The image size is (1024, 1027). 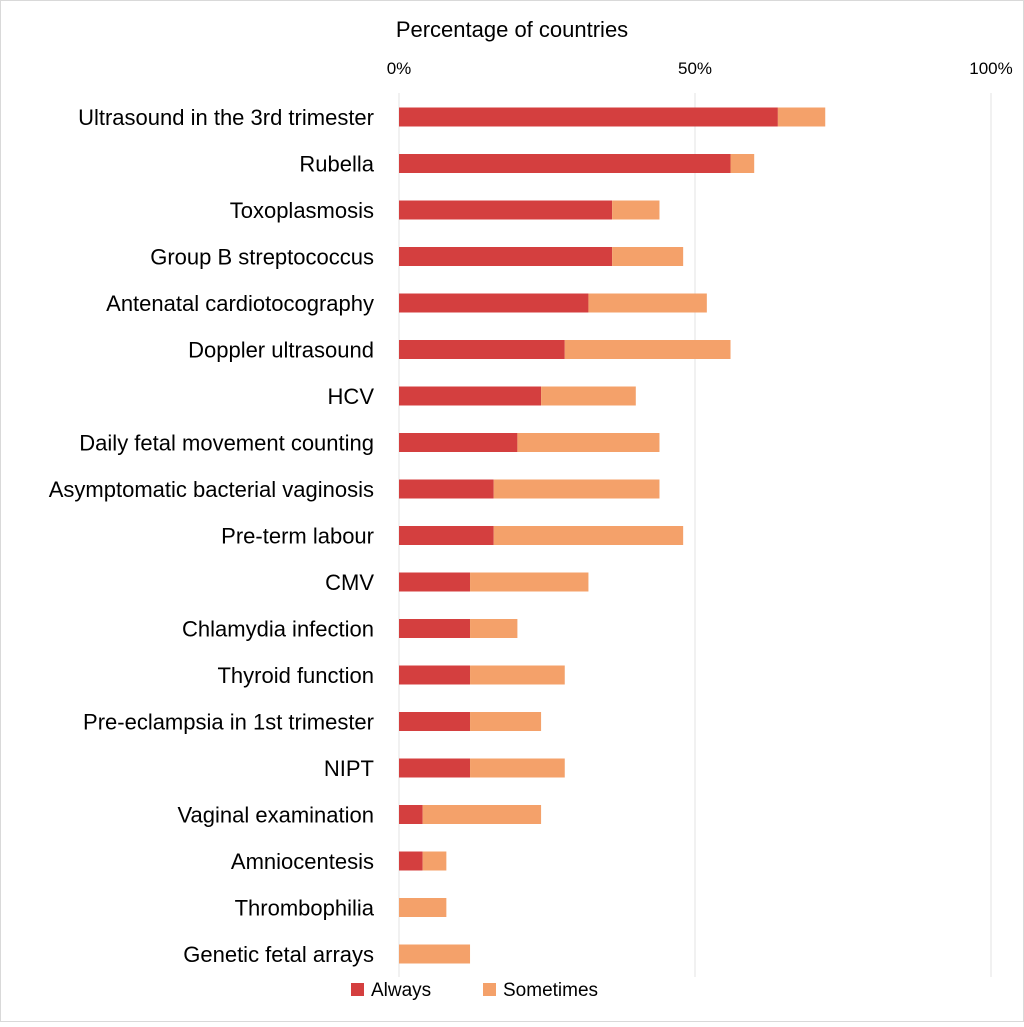 What do you see at coordinates (349, 582) in the screenshot?
I see `category-label: CMV` at bounding box center [349, 582].